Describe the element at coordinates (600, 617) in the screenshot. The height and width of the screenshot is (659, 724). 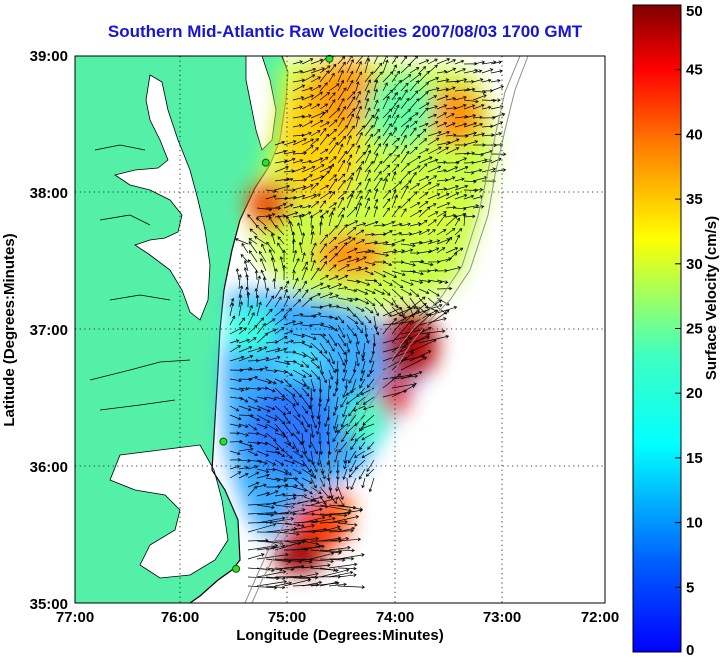
I see `x-tick-label: 72:00` at that location.